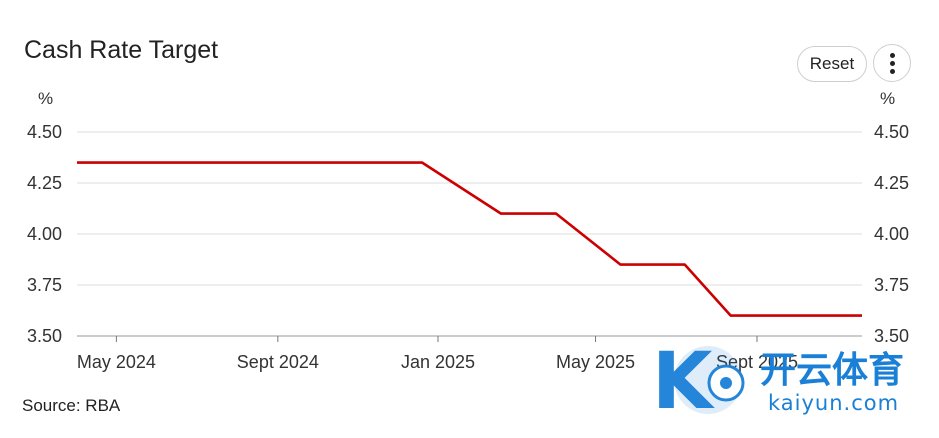 This screenshot has width=939, height=438. Describe the element at coordinates (45, 98) in the screenshot. I see `left-unit-label: %` at that location.